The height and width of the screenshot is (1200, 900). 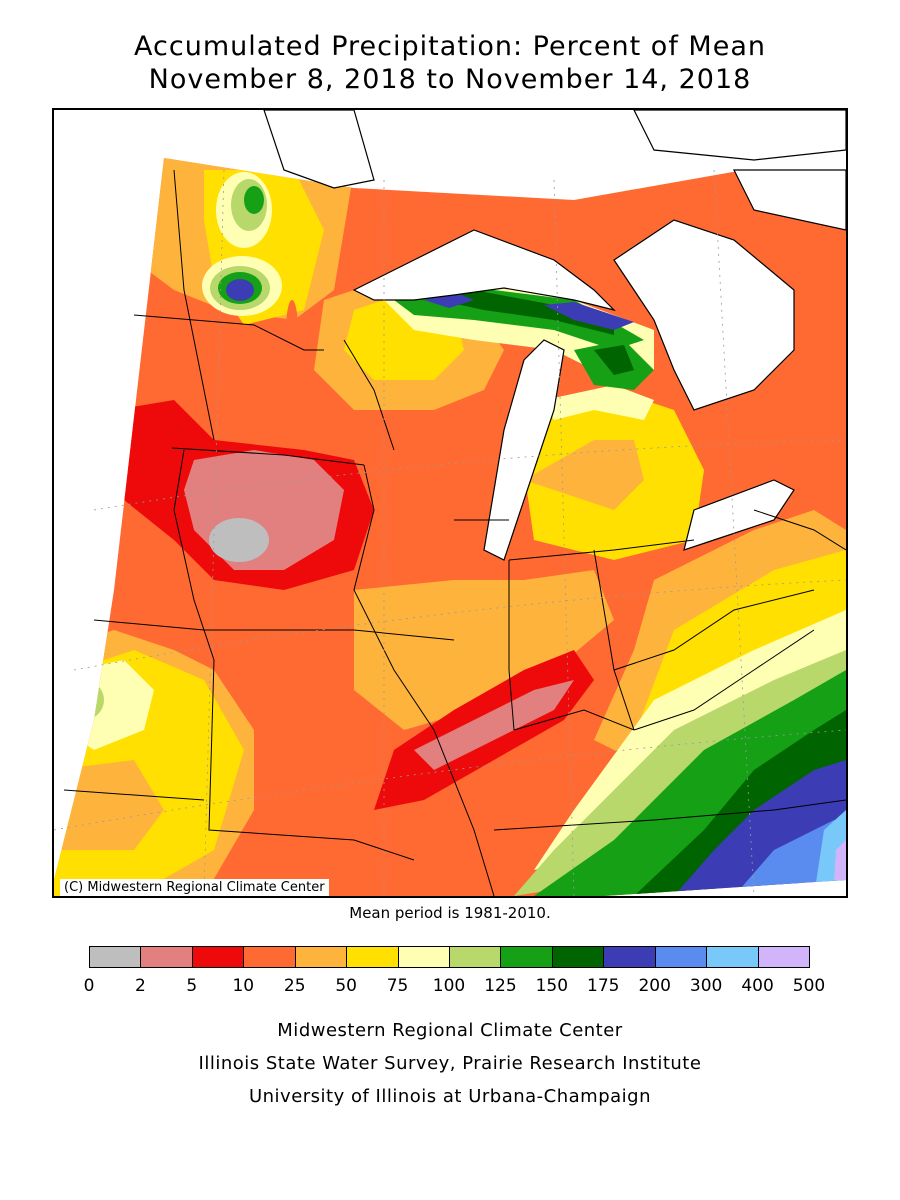 I want to click on legend-tick-label: 25, so click(x=294, y=986).